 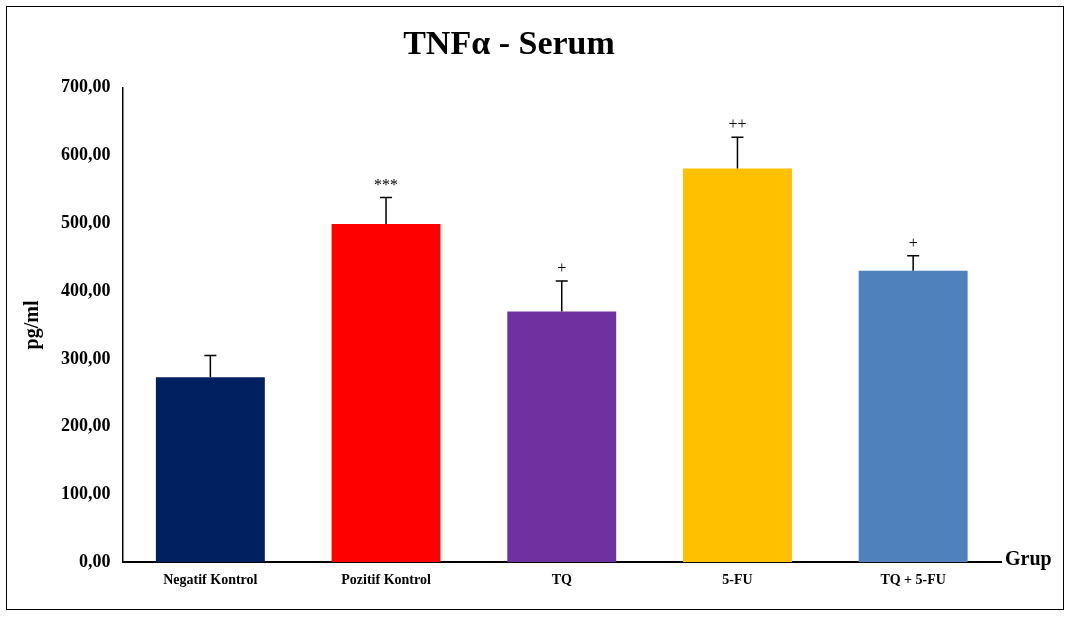 I want to click on annotation: ++, so click(x=737, y=124).